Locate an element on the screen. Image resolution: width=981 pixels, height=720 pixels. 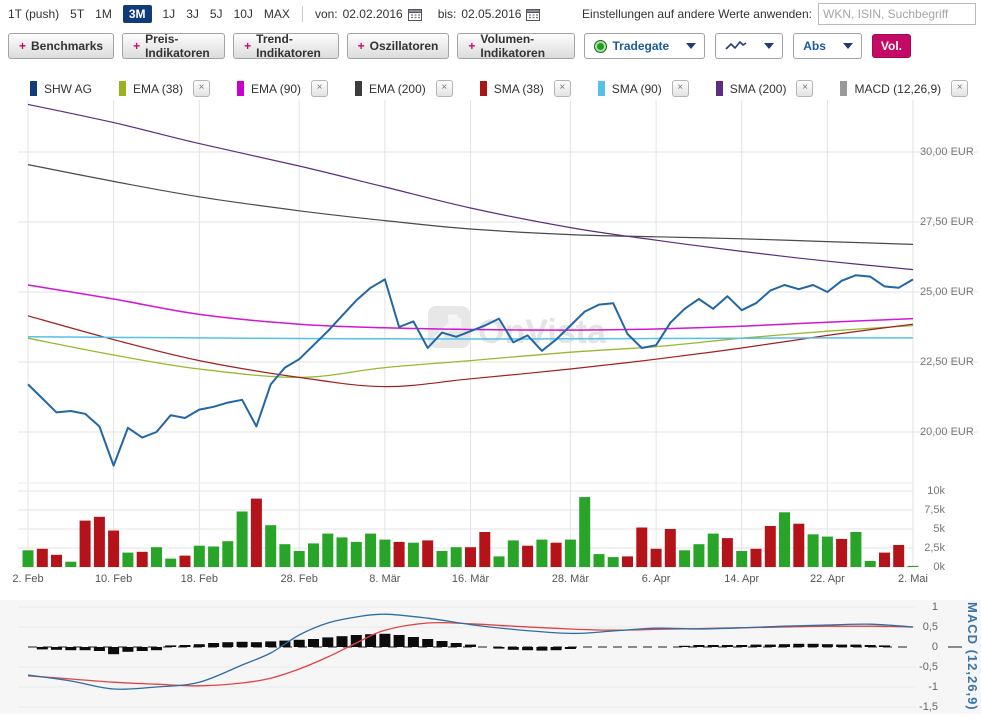
macd-axis-label: 1 is located at coordinates (935, 607).